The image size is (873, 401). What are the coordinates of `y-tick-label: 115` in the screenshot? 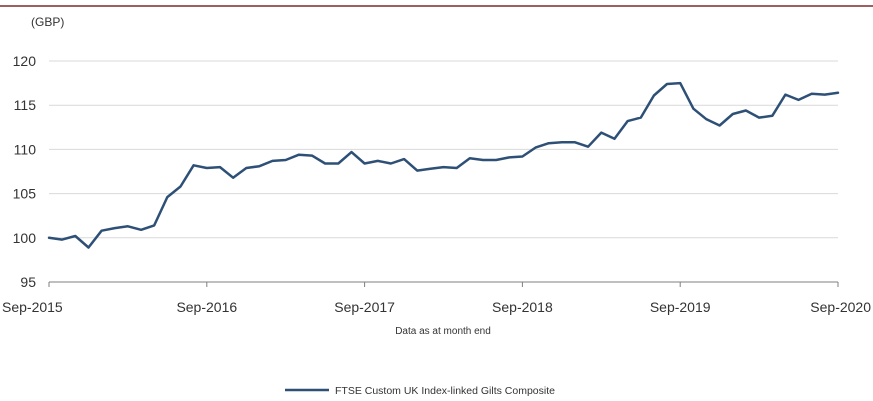 It's located at (25, 105).